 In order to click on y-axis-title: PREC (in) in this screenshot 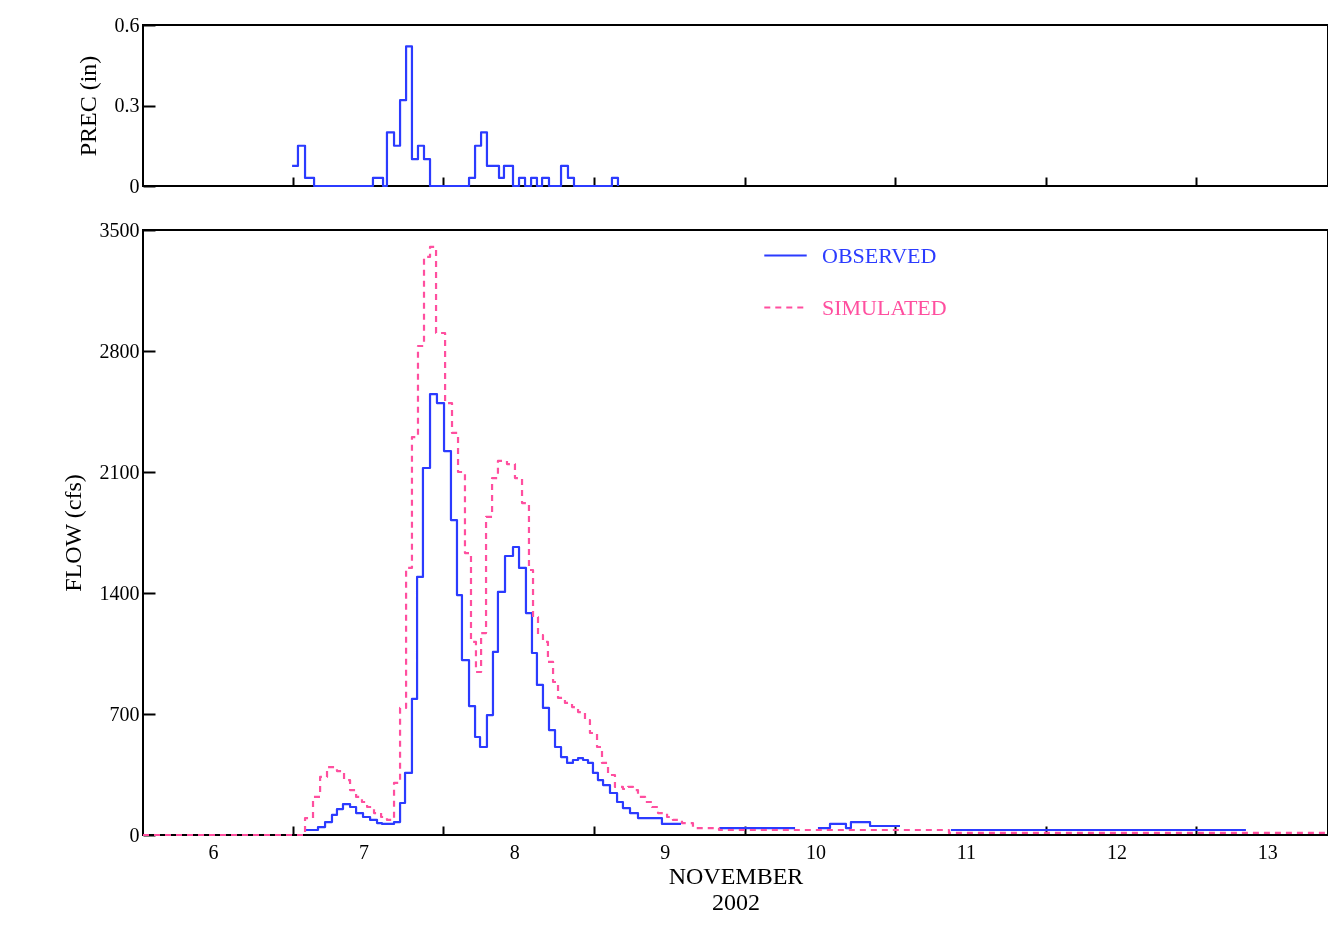, I will do `click(87, 106)`.